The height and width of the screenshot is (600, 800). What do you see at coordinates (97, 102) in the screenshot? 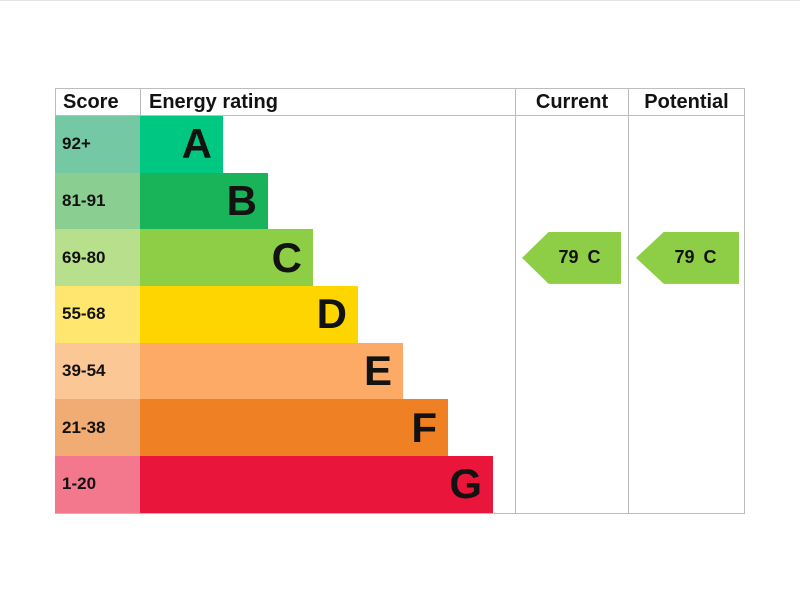
I see `header-score: Score` at bounding box center [97, 102].